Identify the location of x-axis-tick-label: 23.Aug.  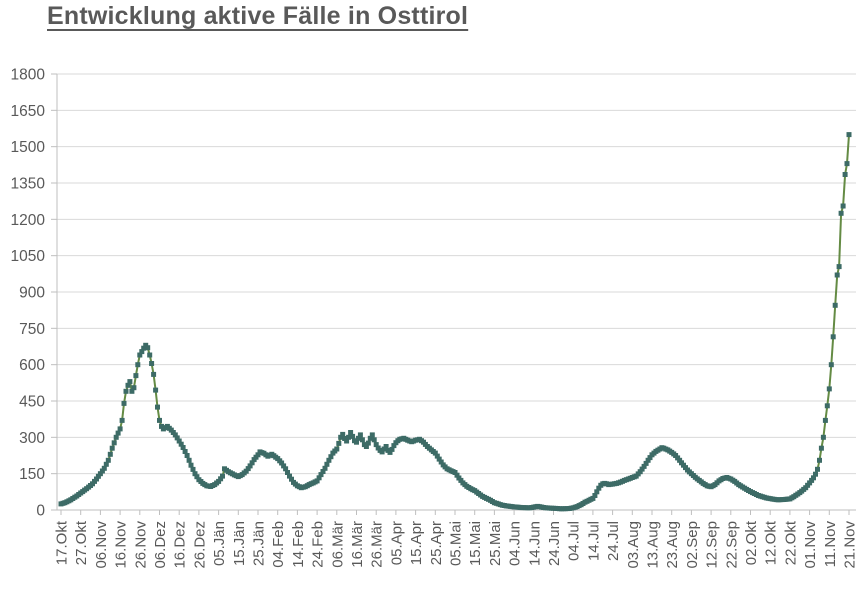
(672, 545).